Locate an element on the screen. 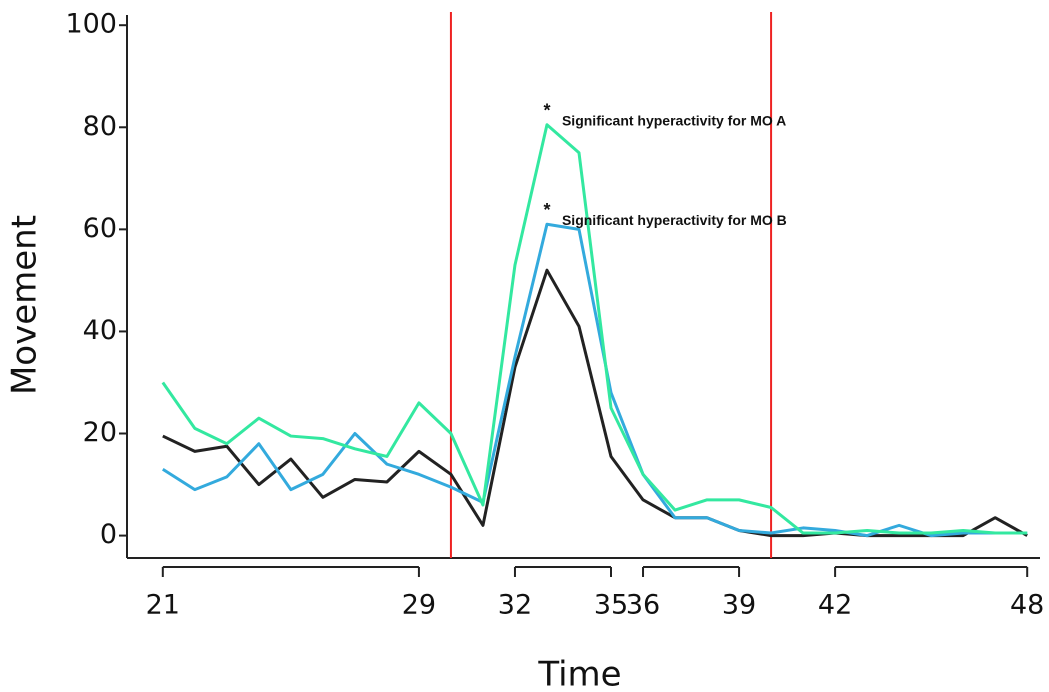 This screenshot has width=1049, height=692. x-tick-label: 48 is located at coordinates (1027, 605).